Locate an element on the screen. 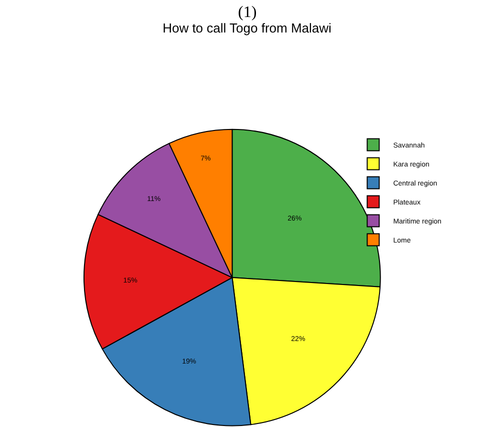 This screenshot has width=494, height=427. chart-title: How to call Togo from Malawi is located at coordinates (247, 28).